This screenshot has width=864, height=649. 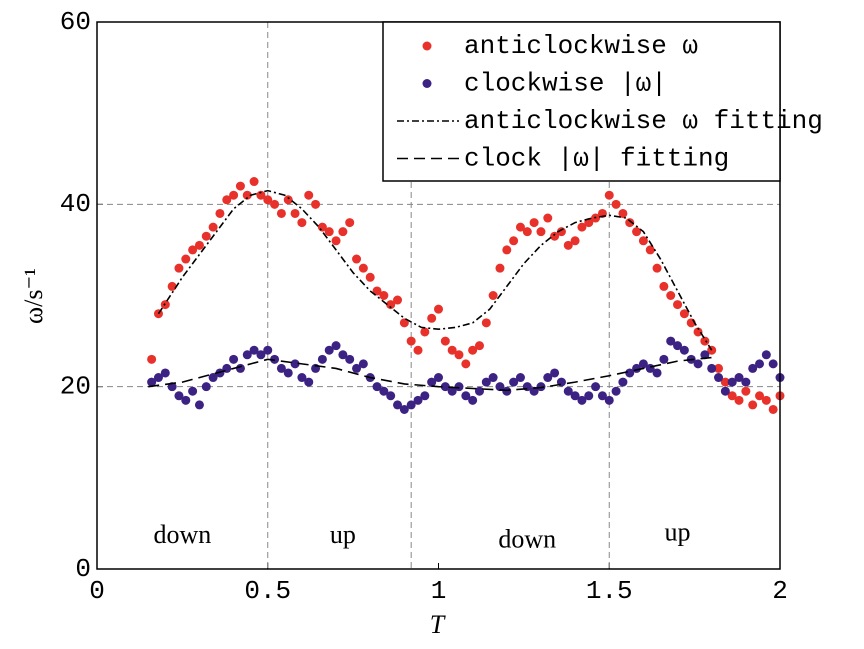 What do you see at coordinates (609, 591) in the screenshot?
I see `x-tick-label: 1.5` at bounding box center [609, 591].